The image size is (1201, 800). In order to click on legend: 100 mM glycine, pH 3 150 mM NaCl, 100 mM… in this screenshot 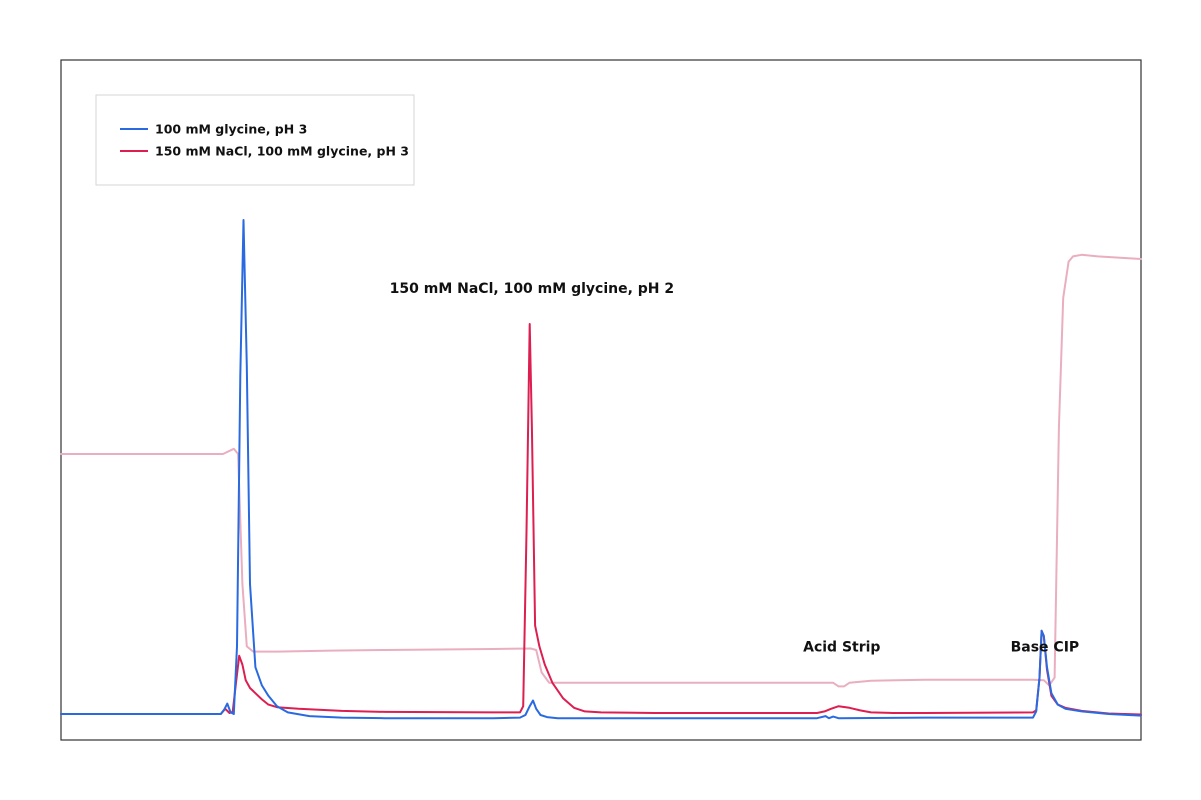, I will do `click(255, 140)`.